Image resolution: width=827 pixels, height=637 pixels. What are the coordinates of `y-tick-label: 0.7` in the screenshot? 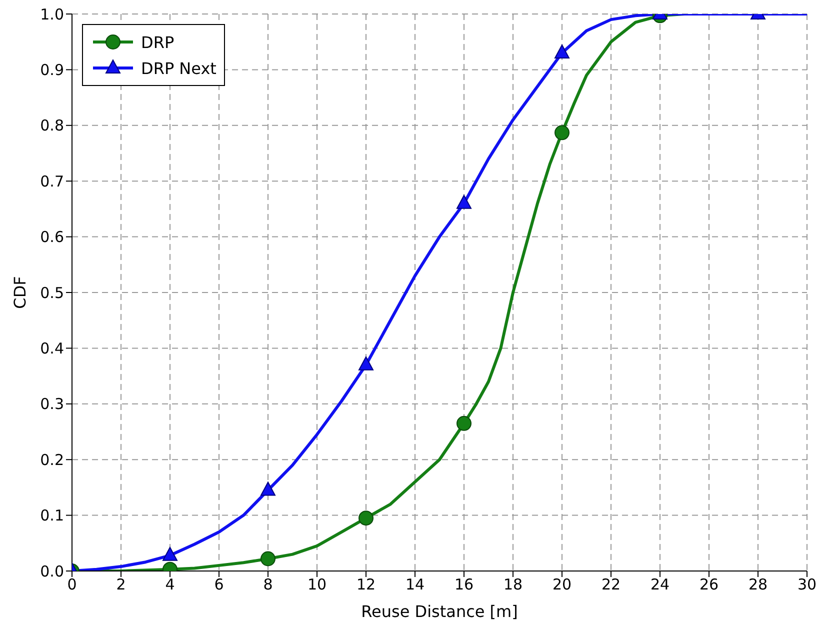 It's located at (52, 181).